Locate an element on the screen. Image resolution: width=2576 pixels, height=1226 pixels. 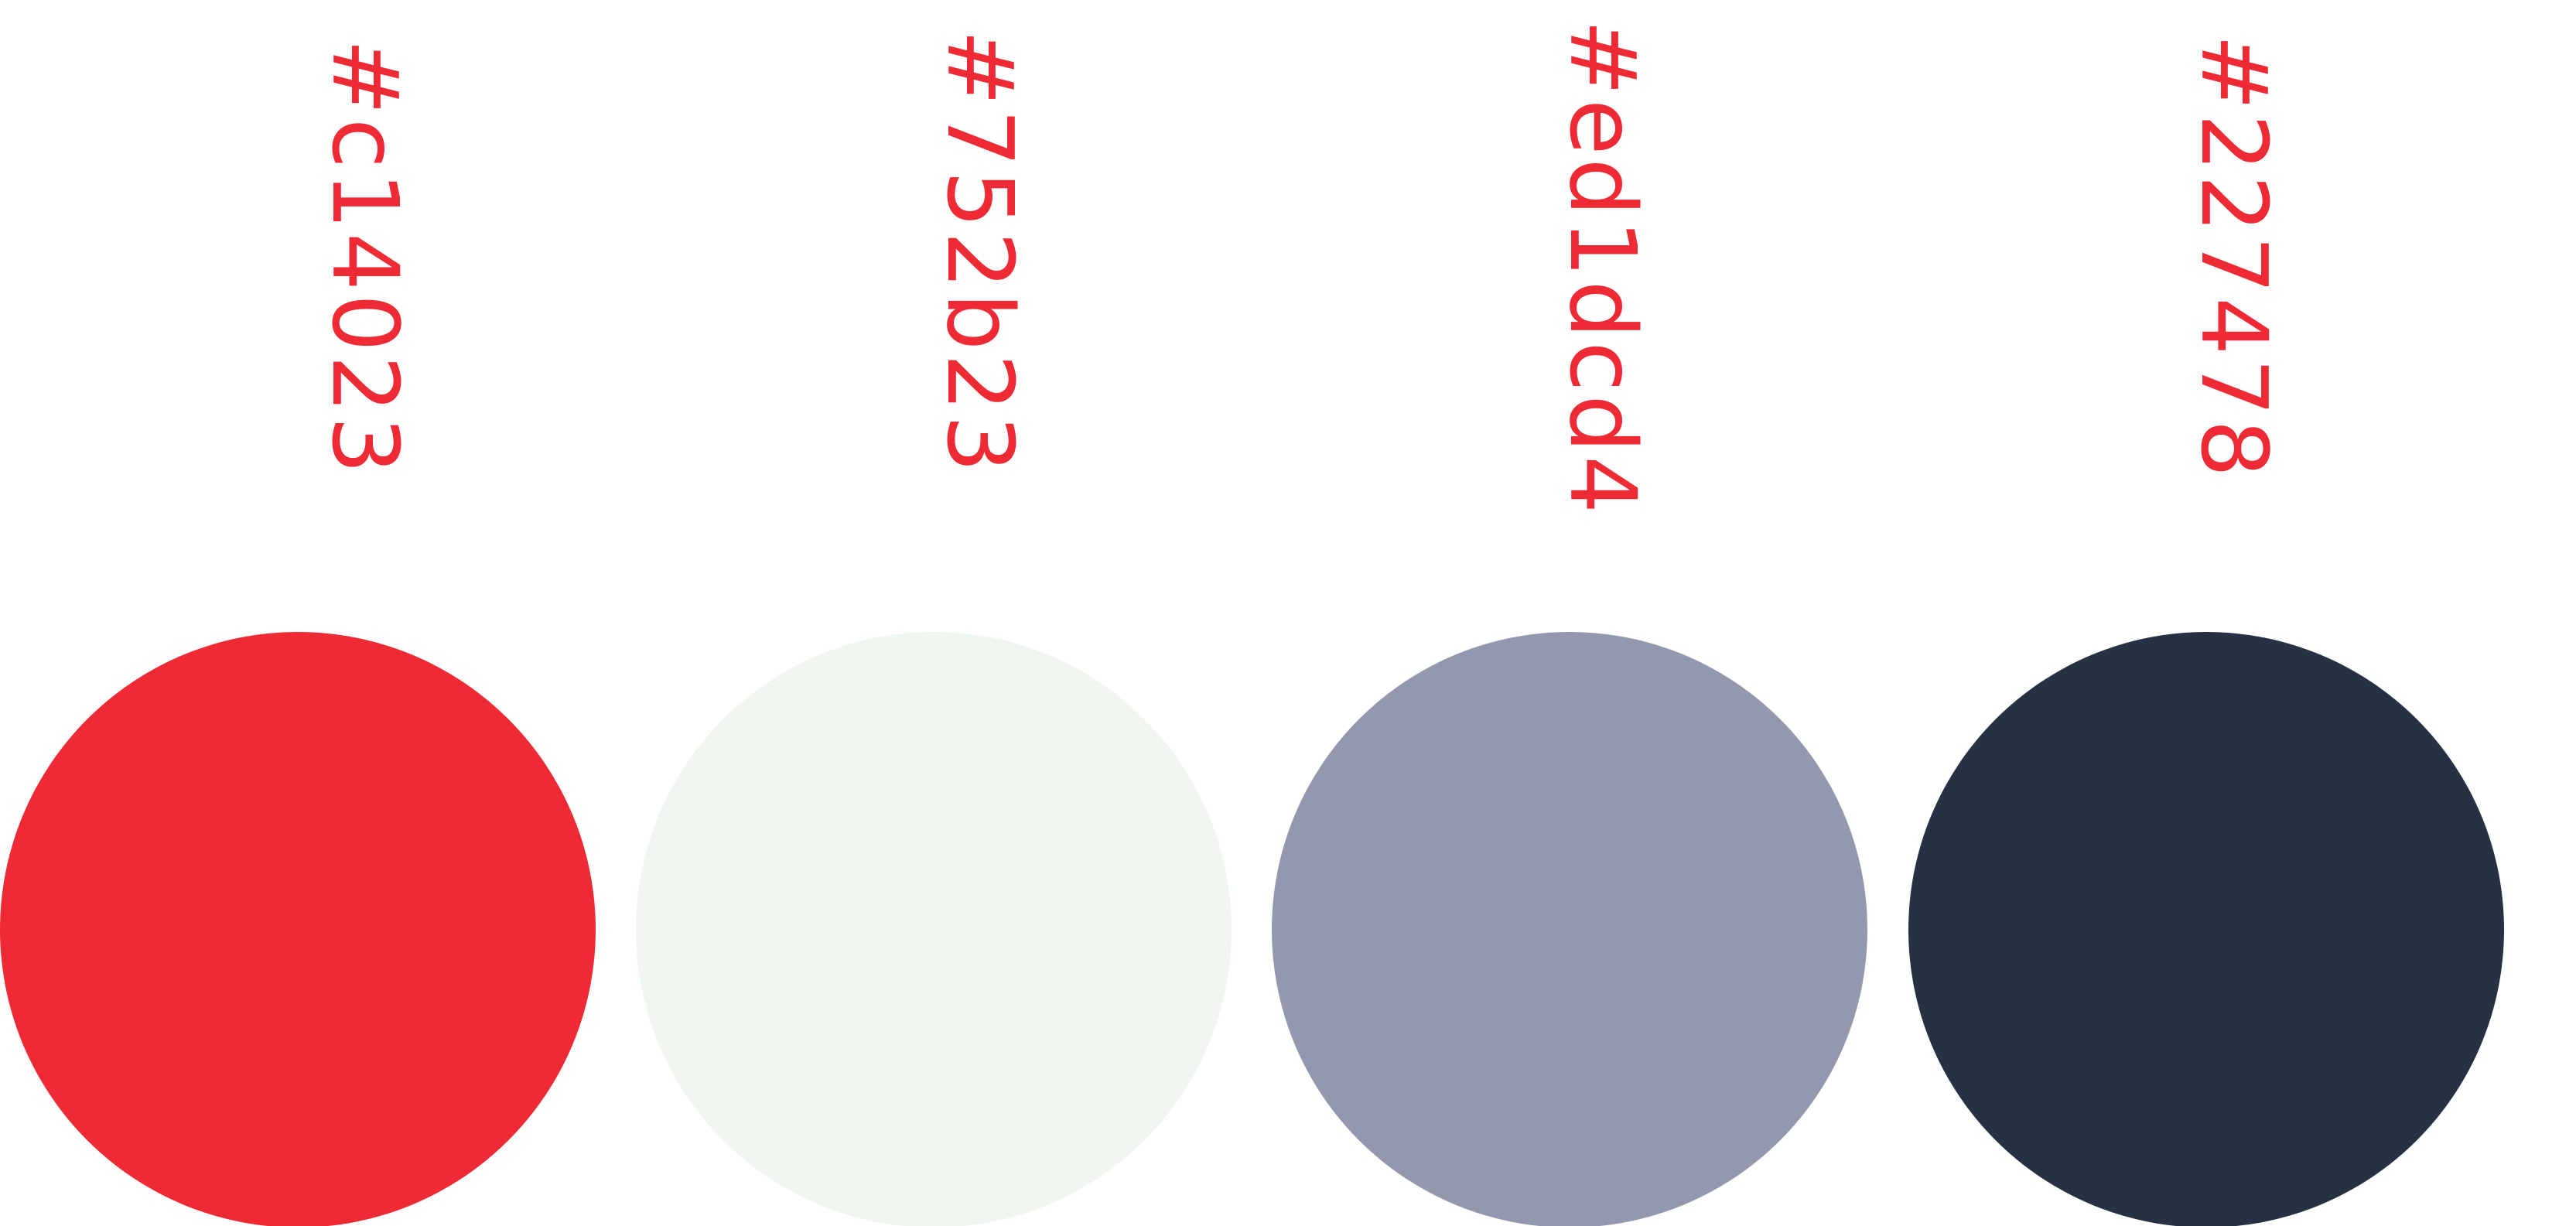
color-code-label: #227478 is located at coordinates (2234, 257).